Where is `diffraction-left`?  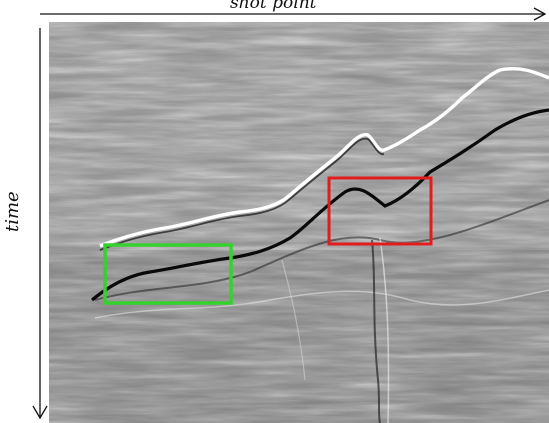
diffraction-left is located at coordinates (376, 331).